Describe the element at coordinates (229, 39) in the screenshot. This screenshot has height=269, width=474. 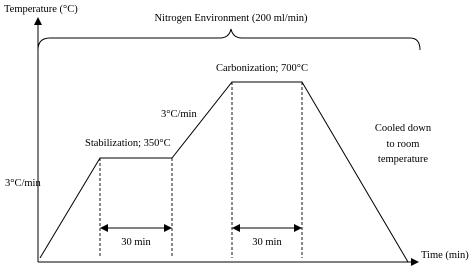
I see `brace` at that location.